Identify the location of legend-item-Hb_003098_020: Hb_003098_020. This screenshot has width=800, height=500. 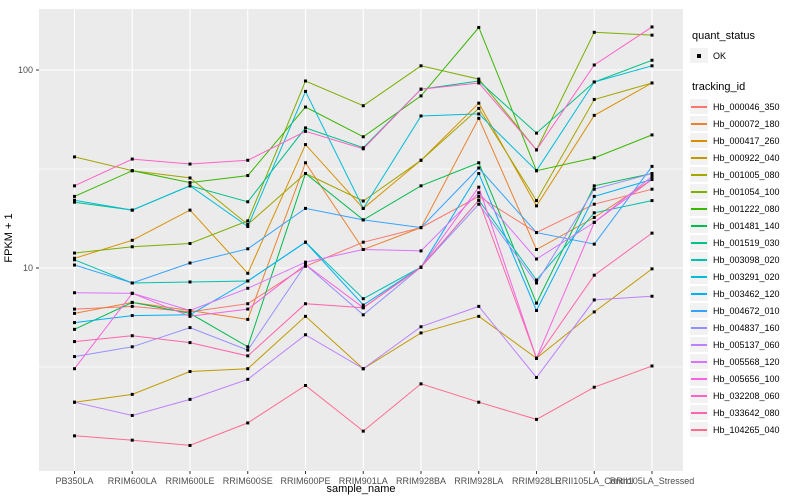
(744, 259).